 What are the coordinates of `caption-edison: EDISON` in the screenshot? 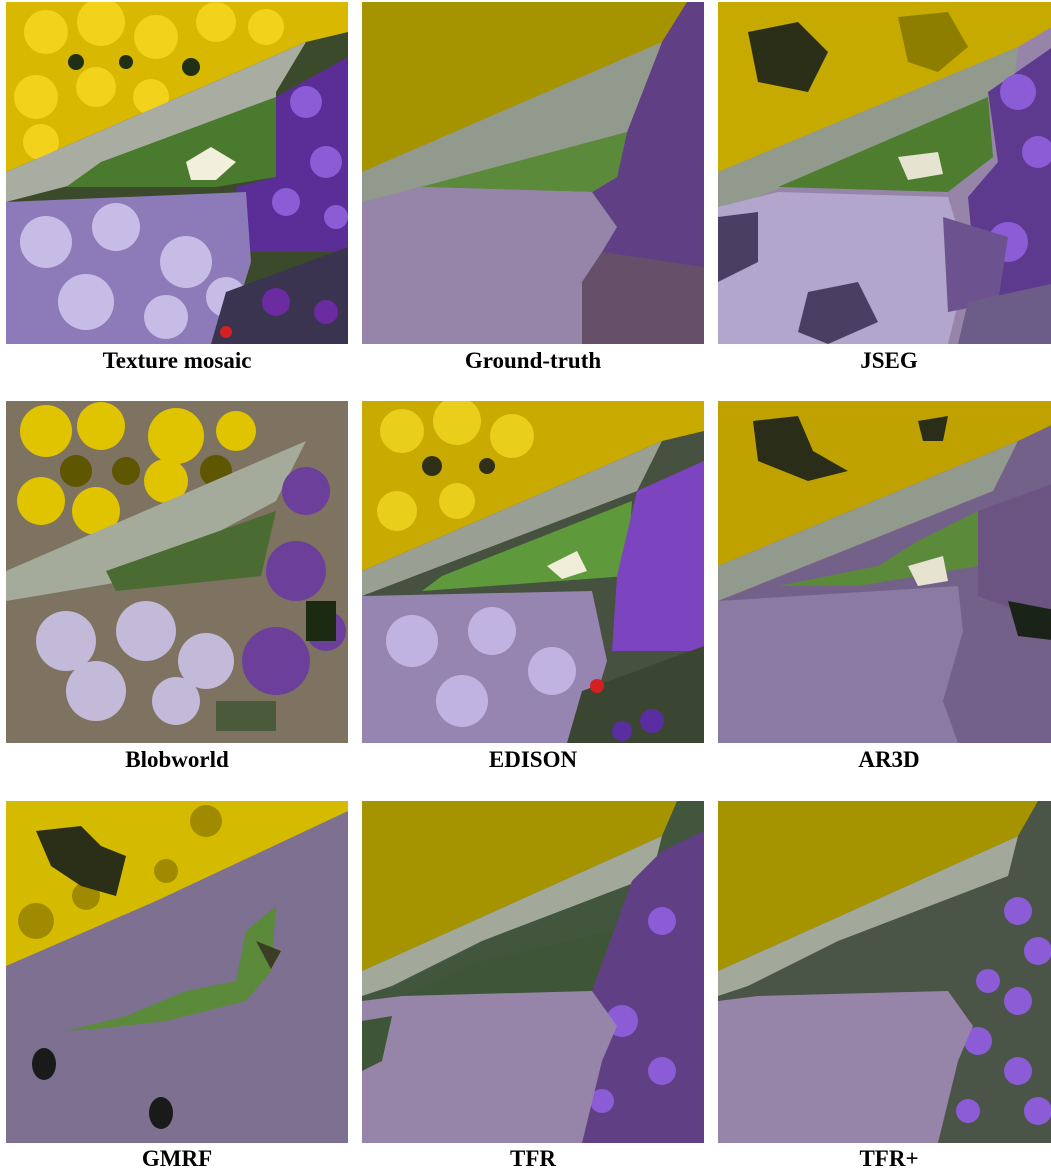 It's located at (533, 759).